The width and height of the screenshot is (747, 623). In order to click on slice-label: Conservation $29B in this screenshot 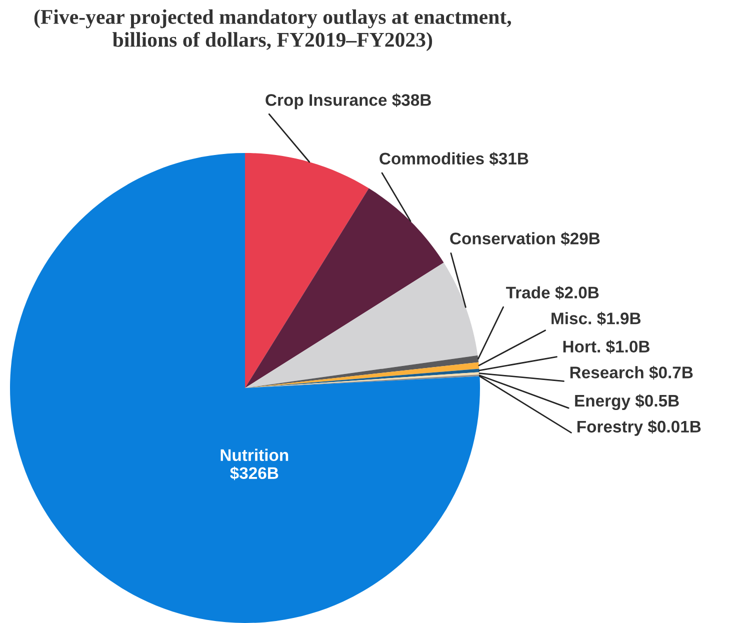, I will do `click(525, 239)`.